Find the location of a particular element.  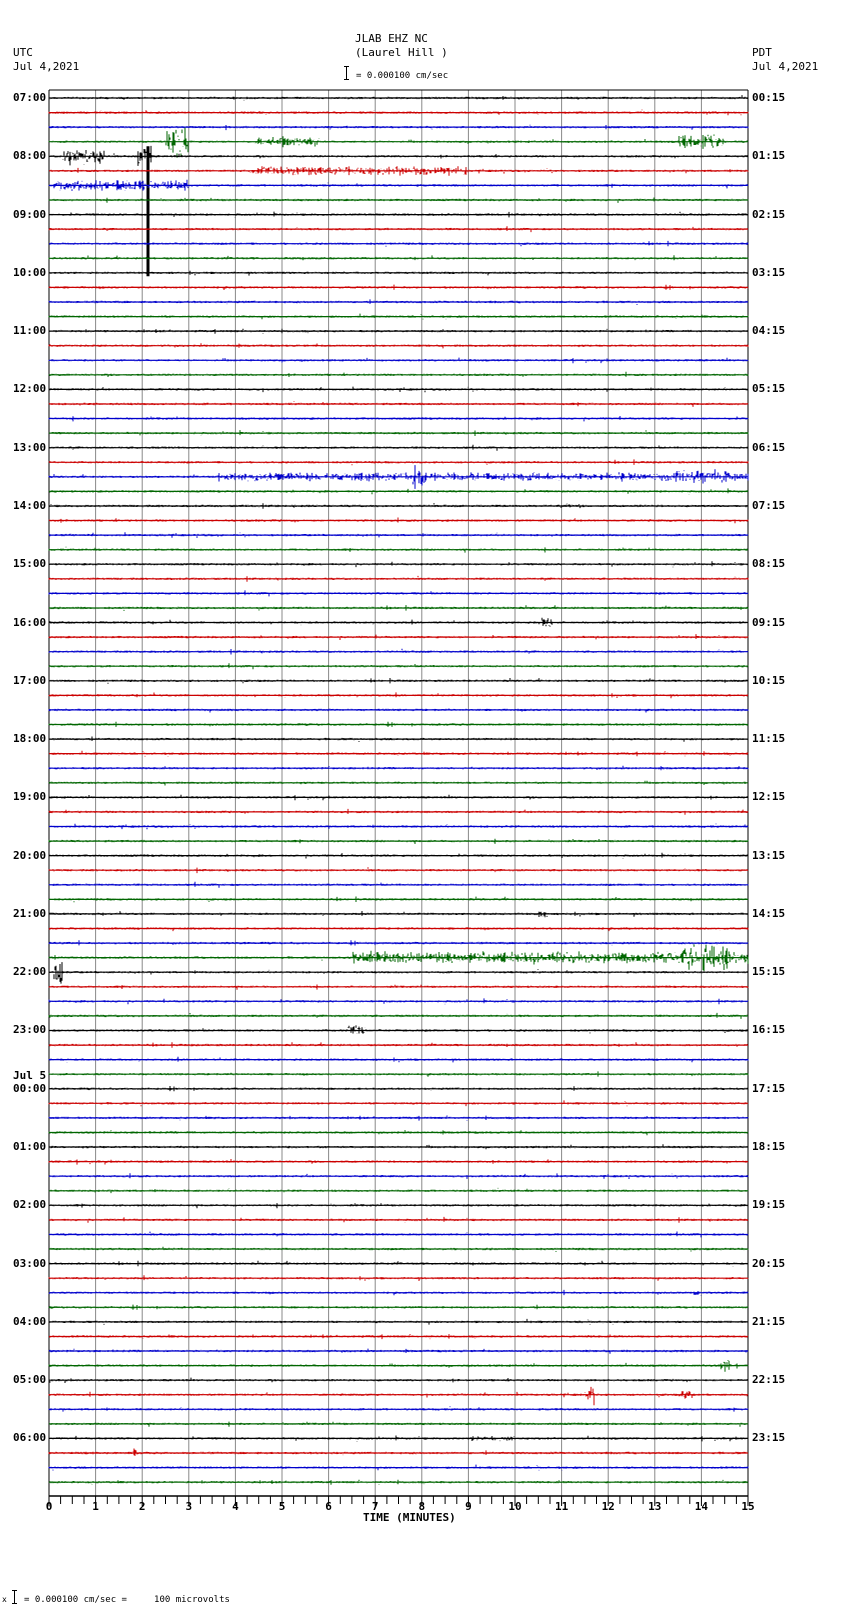

x-tick-label: 15 is located at coordinates (748, 1506).